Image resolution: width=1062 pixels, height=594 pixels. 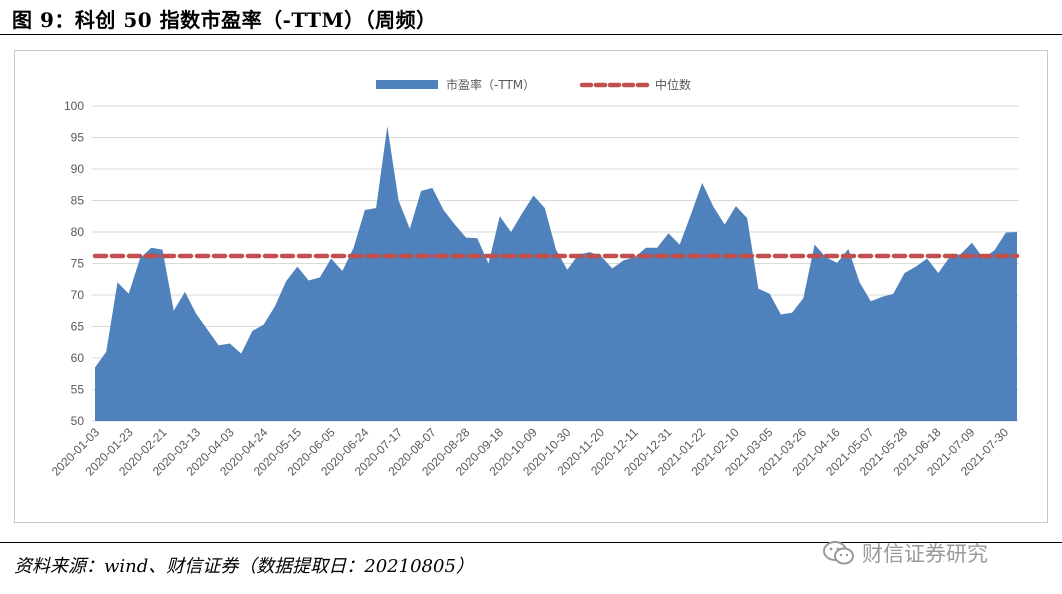 What do you see at coordinates (531, 542) in the screenshot?
I see `source-divider` at bounding box center [531, 542].